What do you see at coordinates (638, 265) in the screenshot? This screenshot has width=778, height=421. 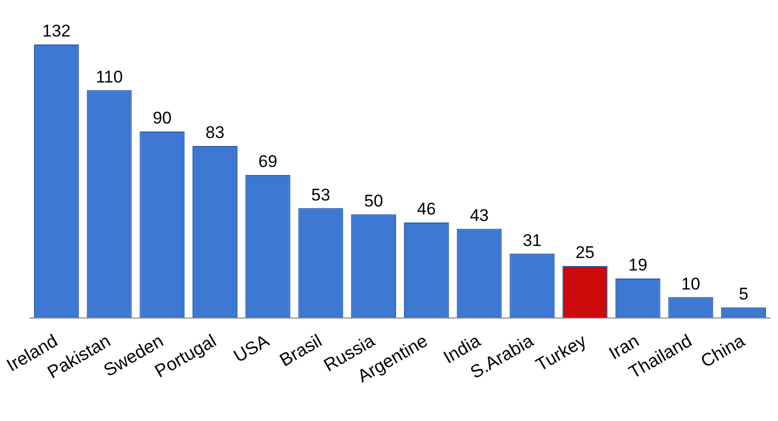 I see `data-label: 19` at bounding box center [638, 265].